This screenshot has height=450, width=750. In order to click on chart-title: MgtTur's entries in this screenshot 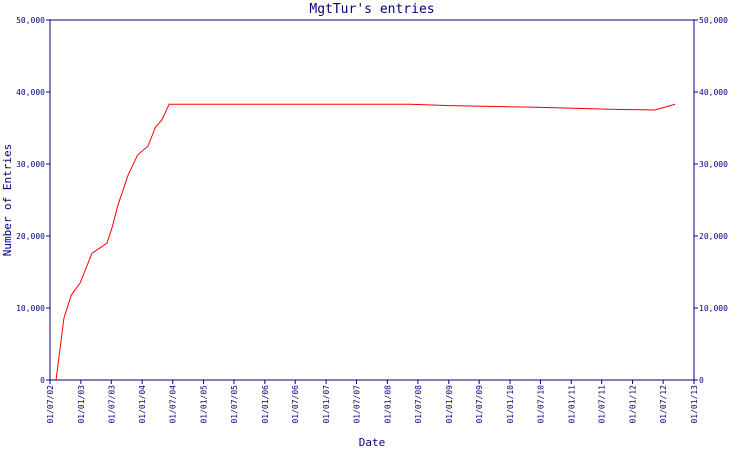, I will do `click(371, 9)`.